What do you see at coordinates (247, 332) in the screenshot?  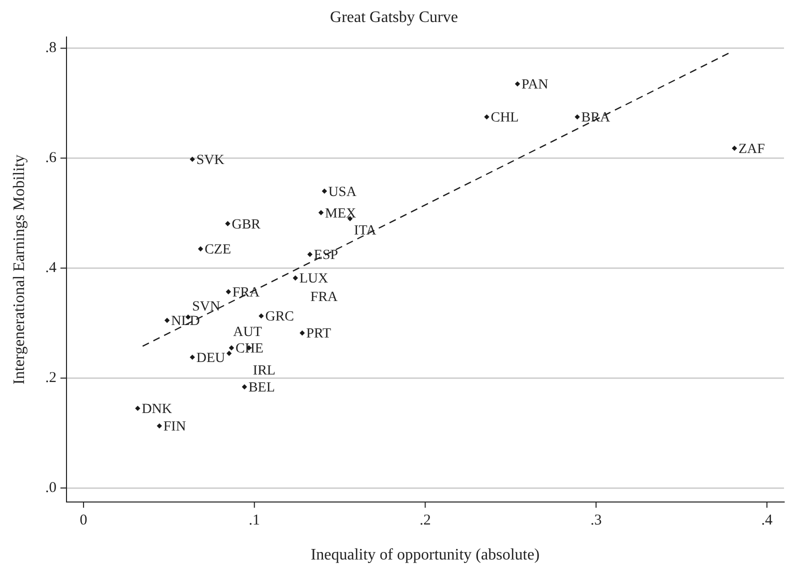 I see `annotation: AUT` at bounding box center [247, 332].